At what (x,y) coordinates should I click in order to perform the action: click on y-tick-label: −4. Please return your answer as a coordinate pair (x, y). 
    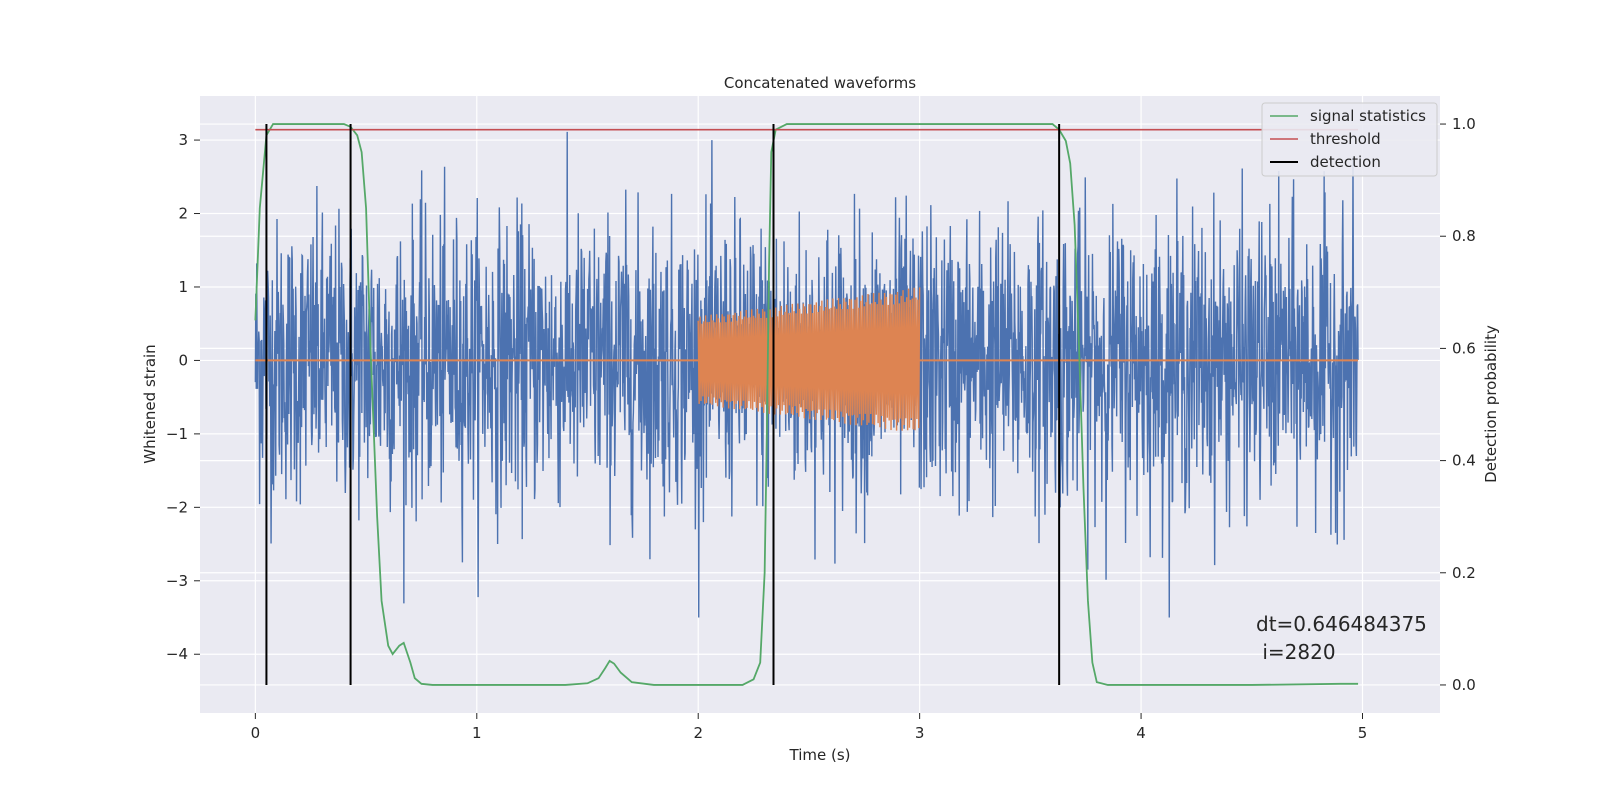
    Looking at the image, I should click on (177, 654).